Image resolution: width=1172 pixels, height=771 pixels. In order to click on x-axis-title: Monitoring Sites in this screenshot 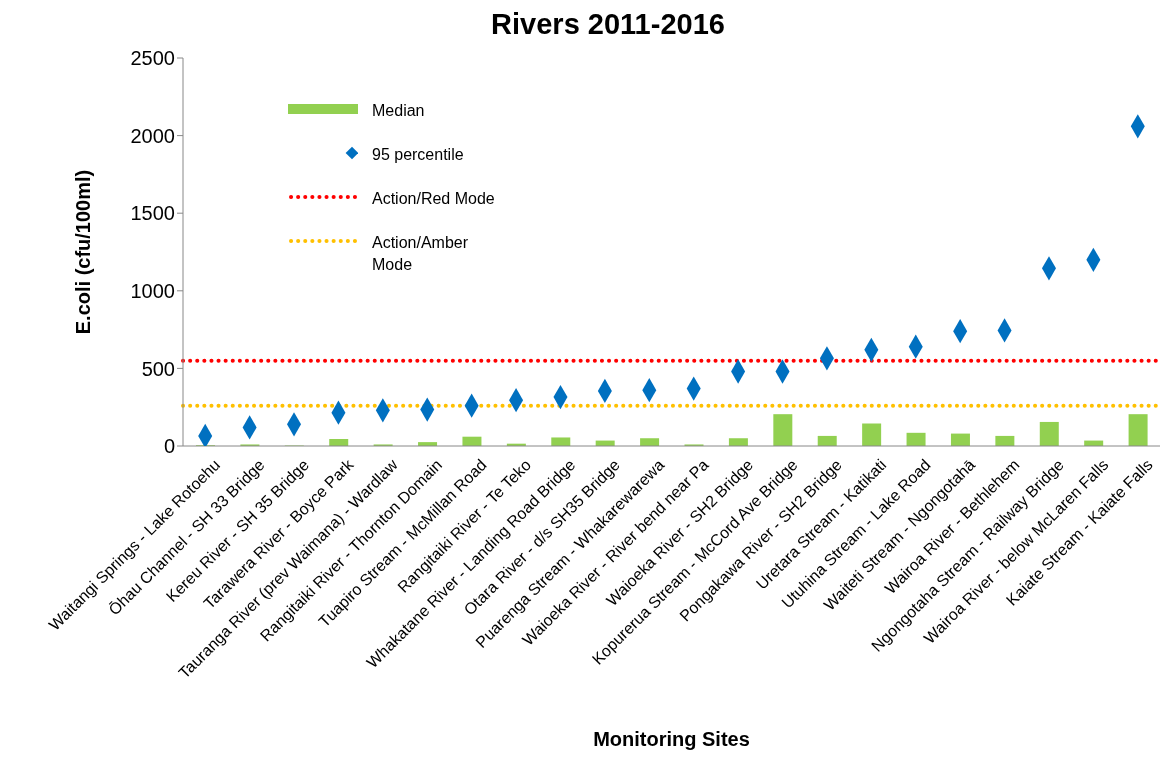, I will do `click(671, 739)`.